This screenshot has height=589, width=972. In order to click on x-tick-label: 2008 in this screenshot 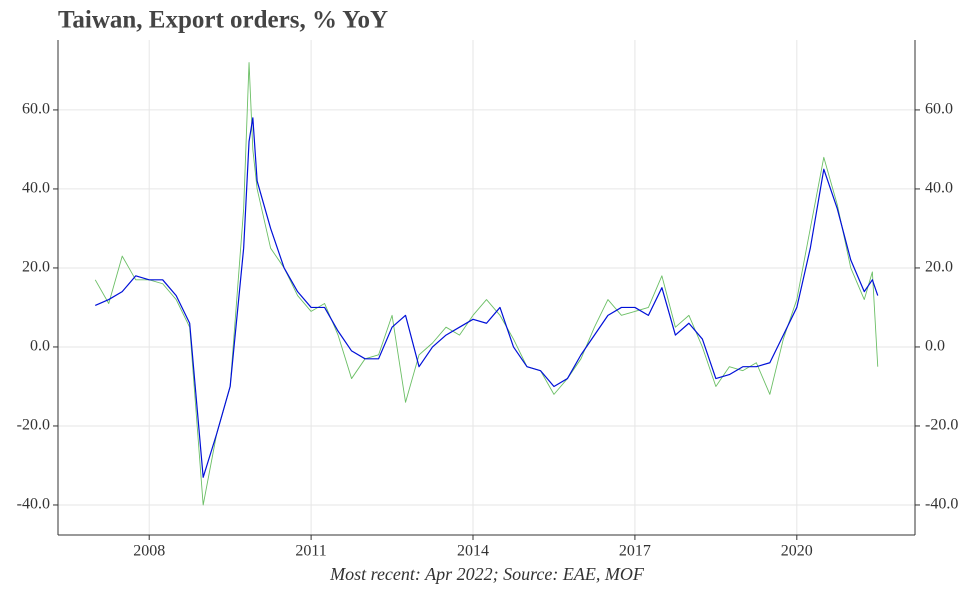, I will do `click(149, 551)`.